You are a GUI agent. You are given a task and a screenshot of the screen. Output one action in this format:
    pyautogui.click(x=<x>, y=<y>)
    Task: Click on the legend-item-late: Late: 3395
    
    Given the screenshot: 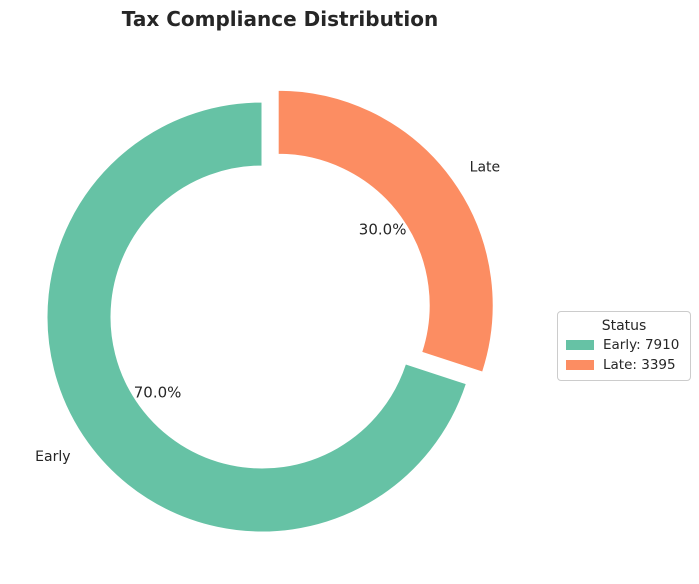 What is the action you would take?
    pyautogui.click(x=628, y=365)
    